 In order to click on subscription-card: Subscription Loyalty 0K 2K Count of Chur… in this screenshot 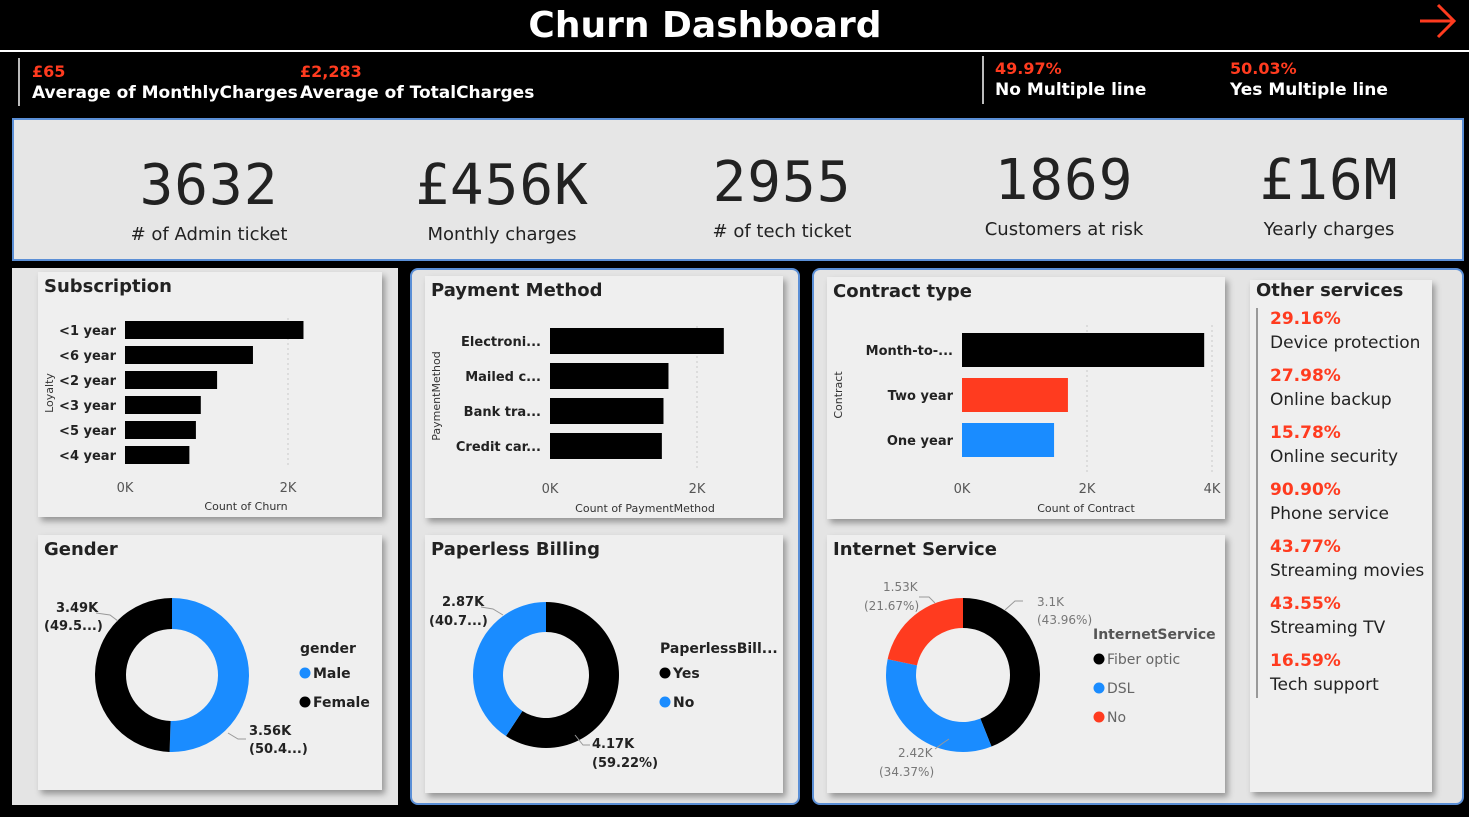, I will do `click(210, 394)`.